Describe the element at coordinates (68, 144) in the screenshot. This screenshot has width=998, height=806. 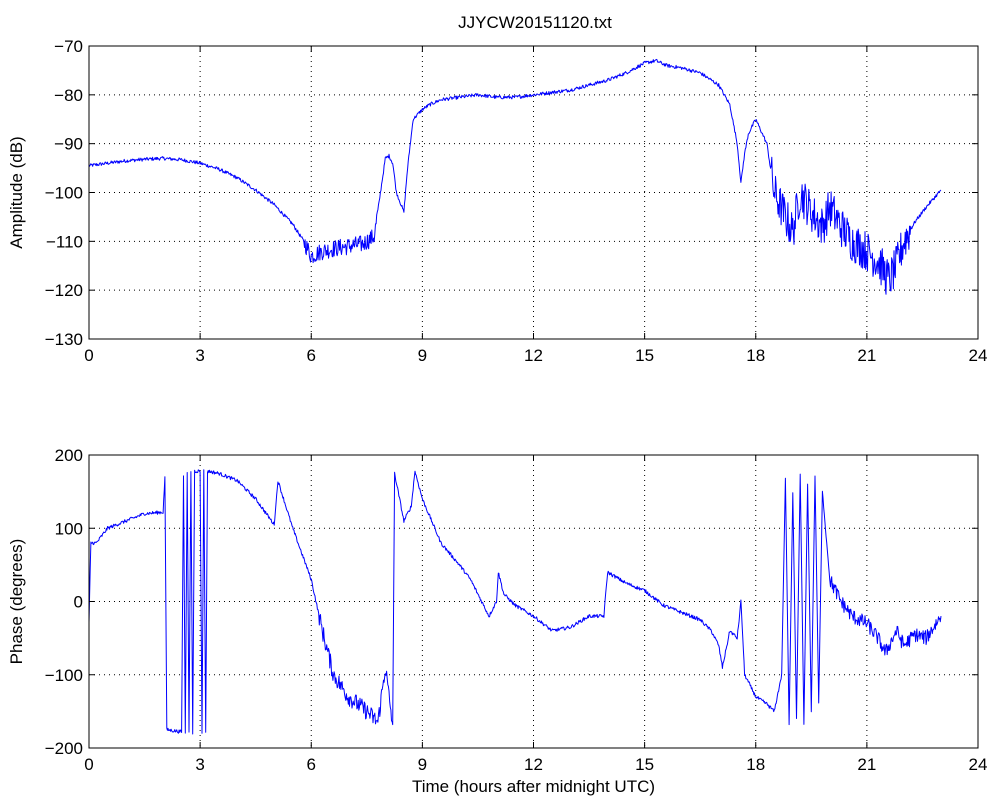
I see `amplitude-ytick-label: −90` at that location.